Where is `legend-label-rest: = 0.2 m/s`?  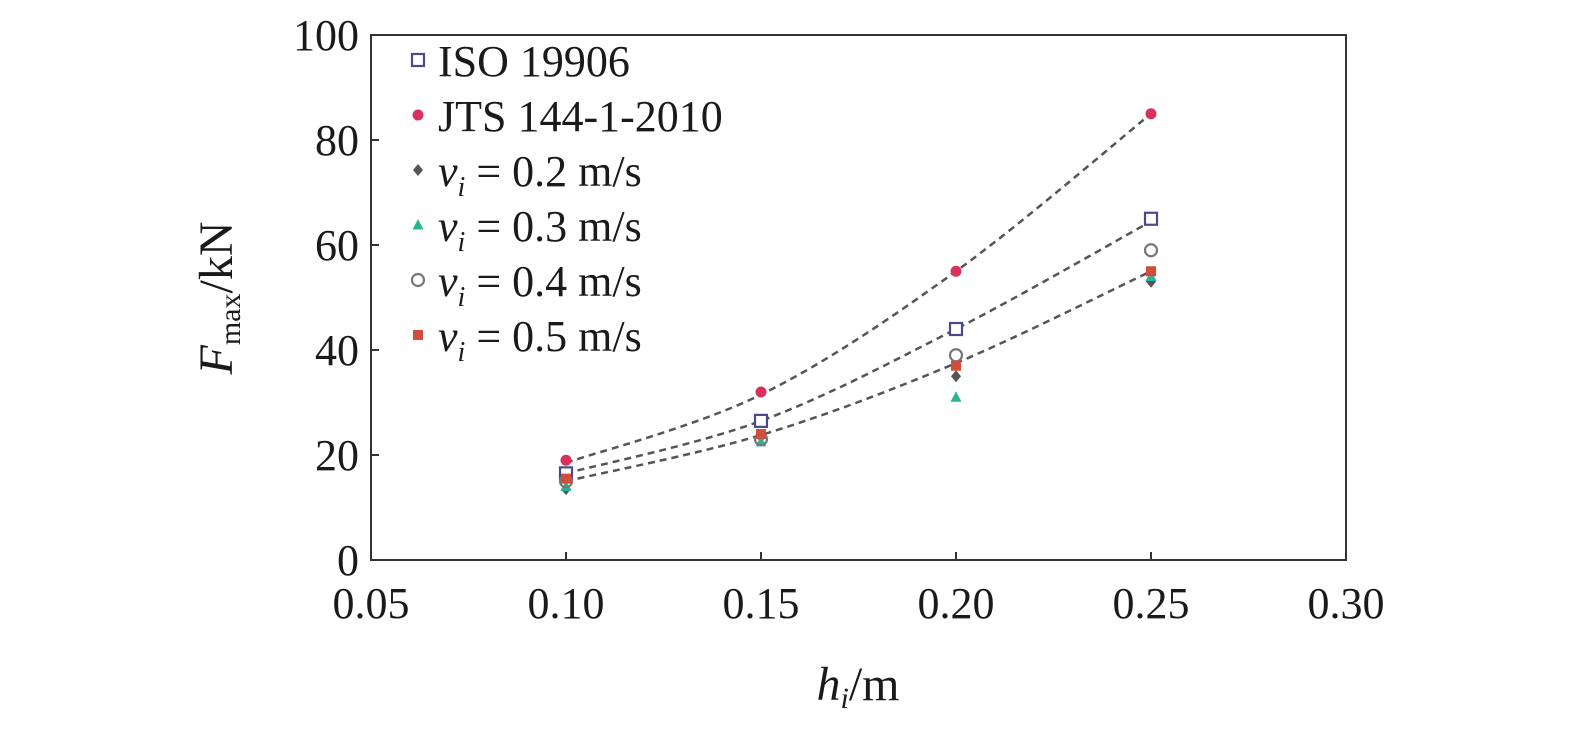
legend-label-rest: = 0.2 m/s is located at coordinates (553, 171).